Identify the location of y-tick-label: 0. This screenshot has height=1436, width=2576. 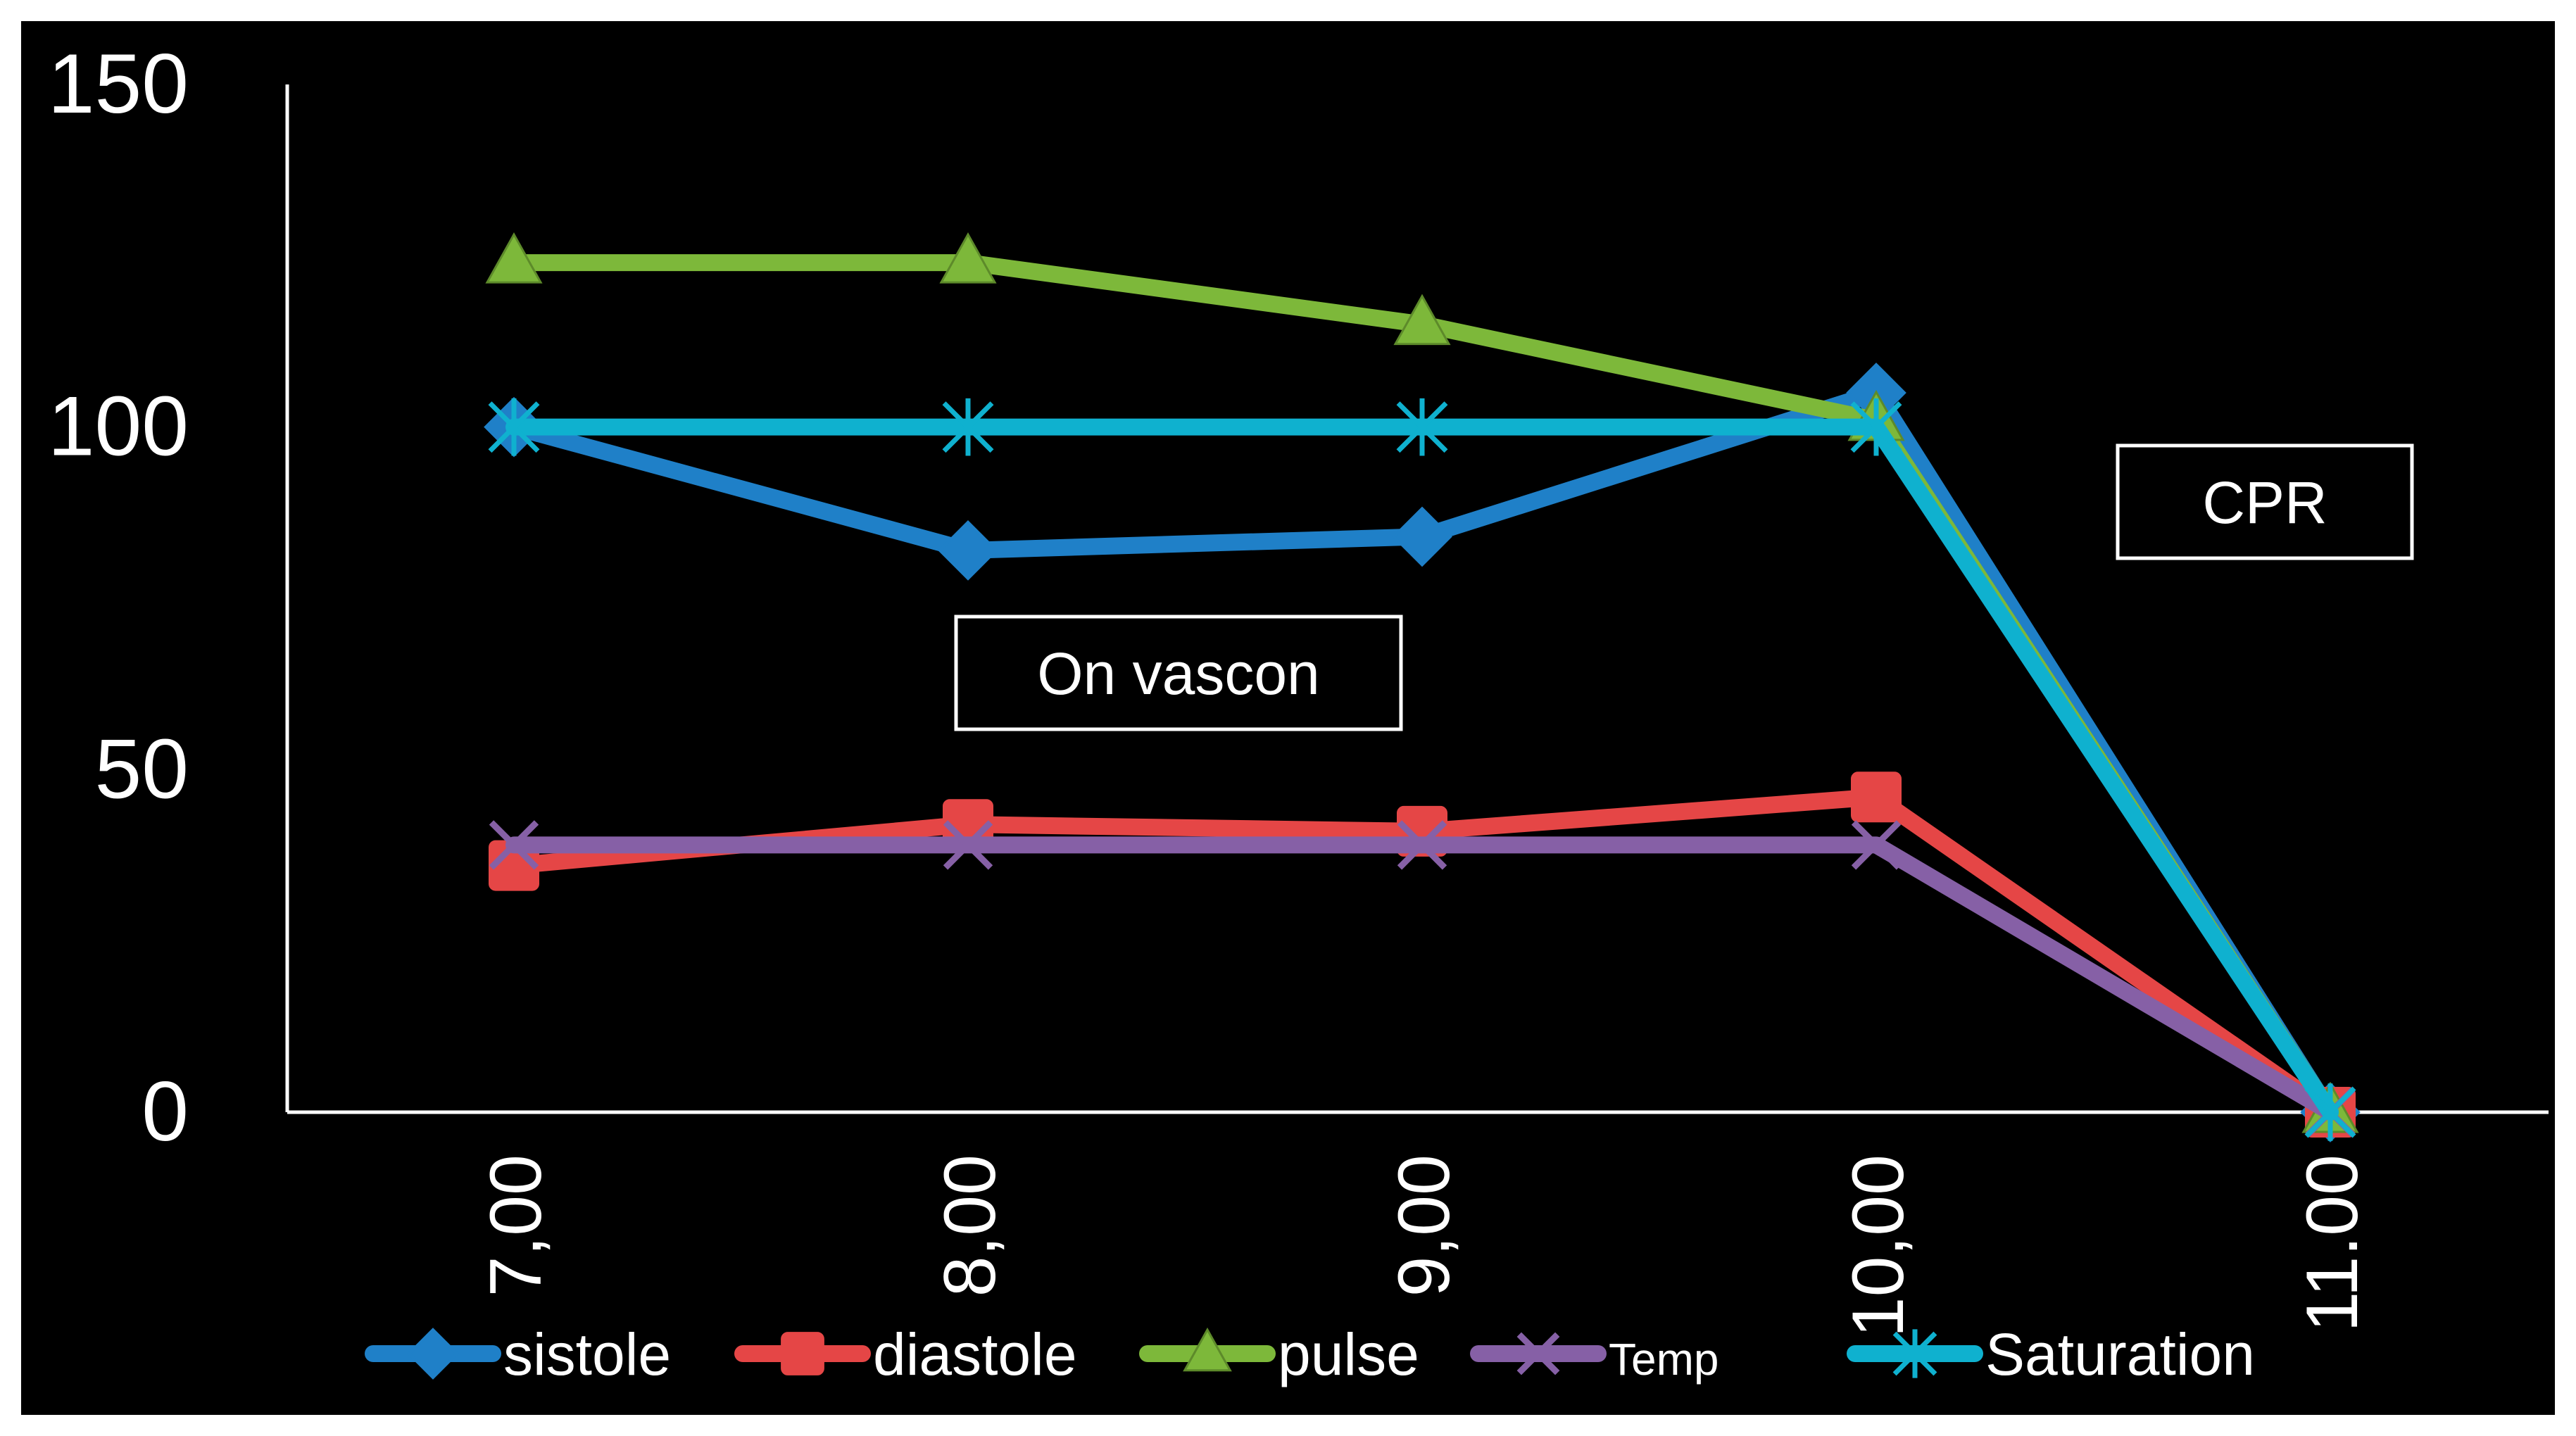
(165, 1111).